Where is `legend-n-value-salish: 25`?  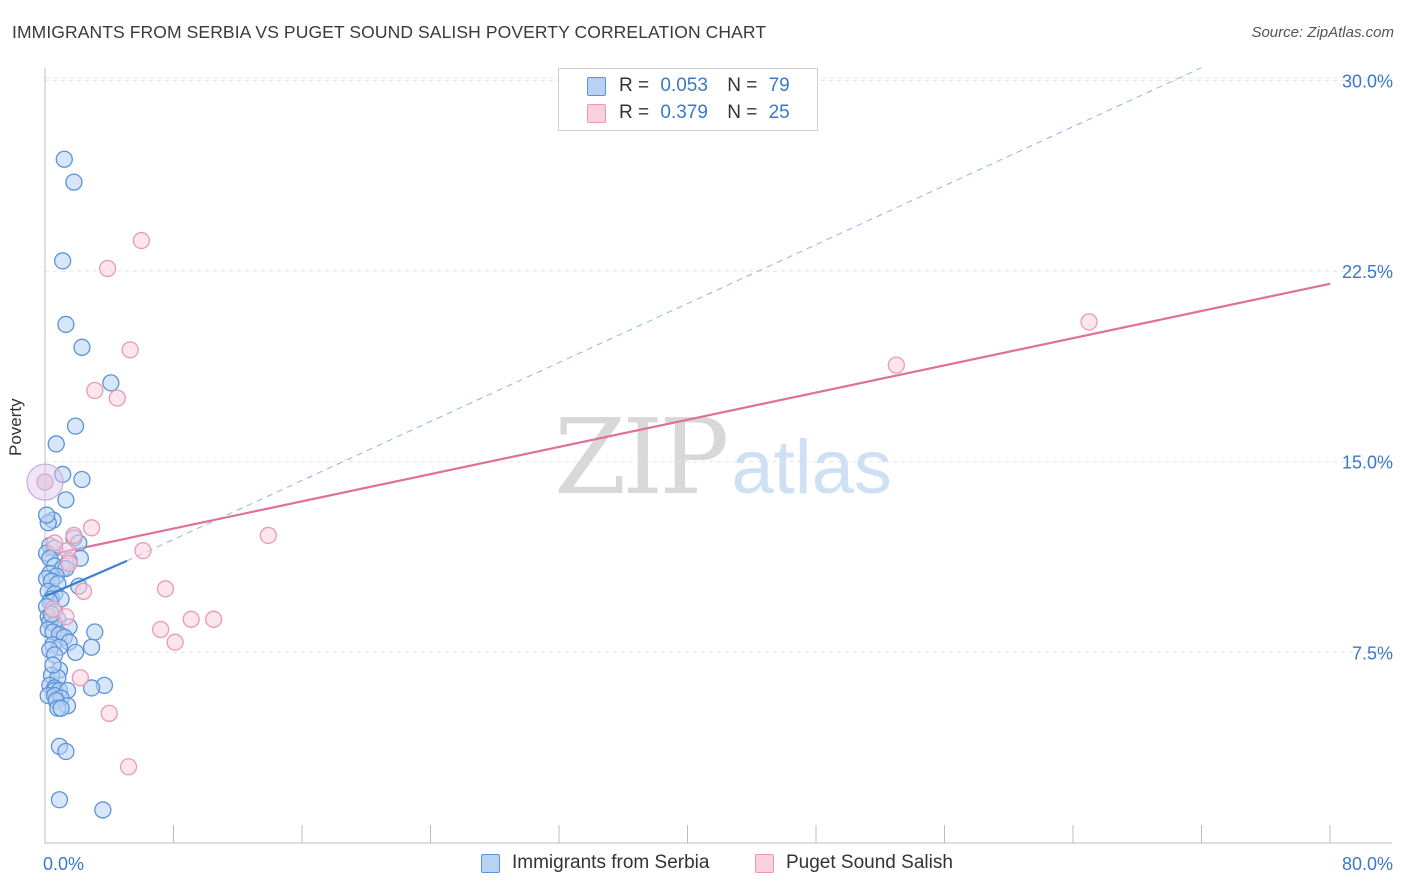
legend-n-value-salish: 25 is located at coordinates (779, 112).